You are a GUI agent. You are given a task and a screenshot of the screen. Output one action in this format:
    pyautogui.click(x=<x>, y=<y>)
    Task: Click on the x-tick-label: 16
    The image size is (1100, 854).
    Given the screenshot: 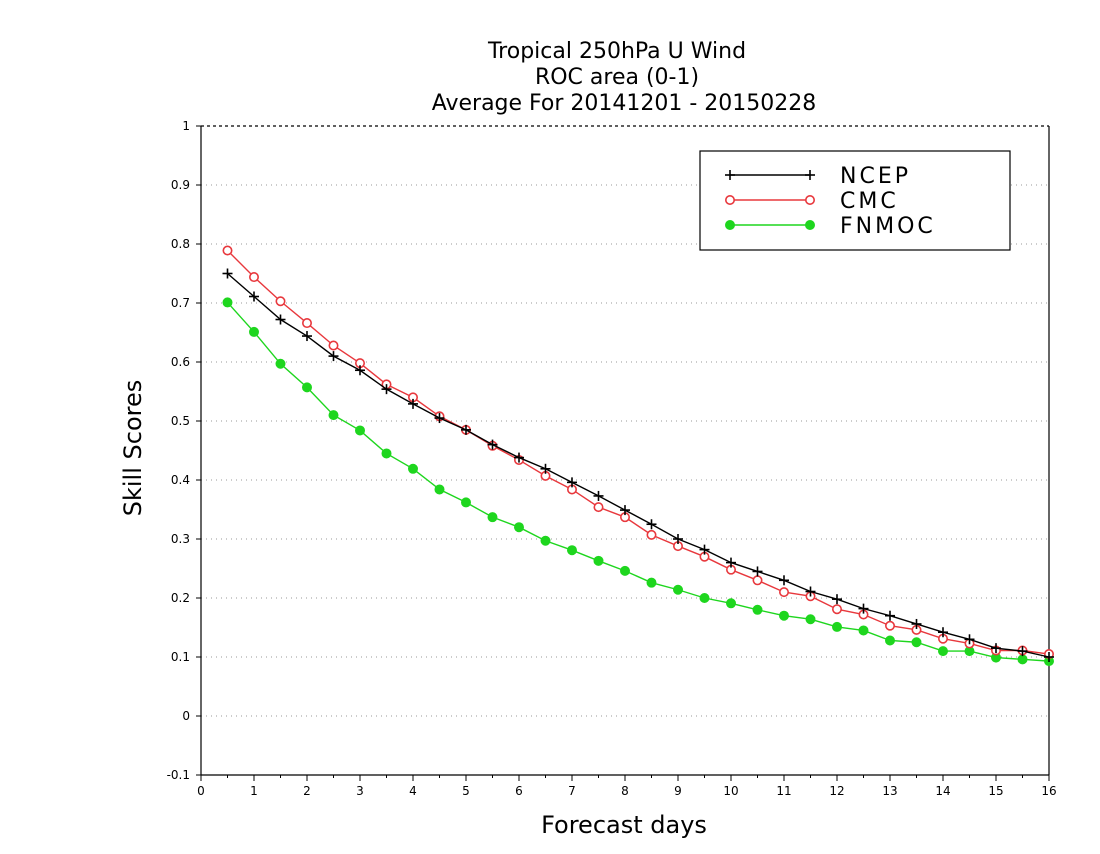 What is the action you would take?
    pyautogui.click(x=1048, y=791)
    